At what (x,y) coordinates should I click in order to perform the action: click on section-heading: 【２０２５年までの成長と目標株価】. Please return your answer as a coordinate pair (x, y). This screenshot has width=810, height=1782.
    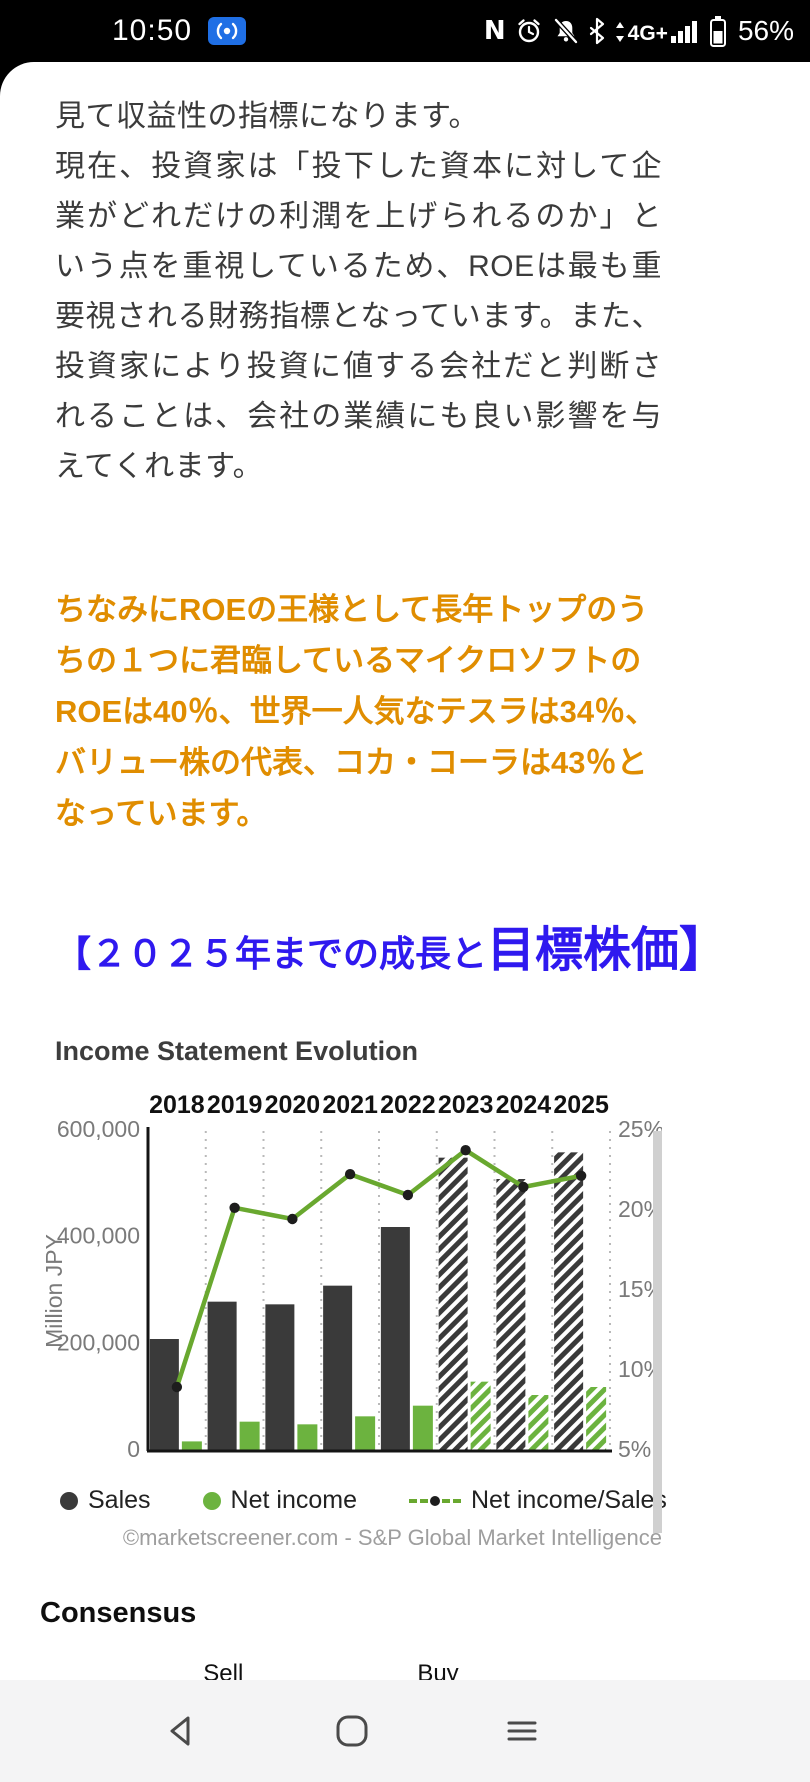
    Looking at the image, I should click on (391, 952).